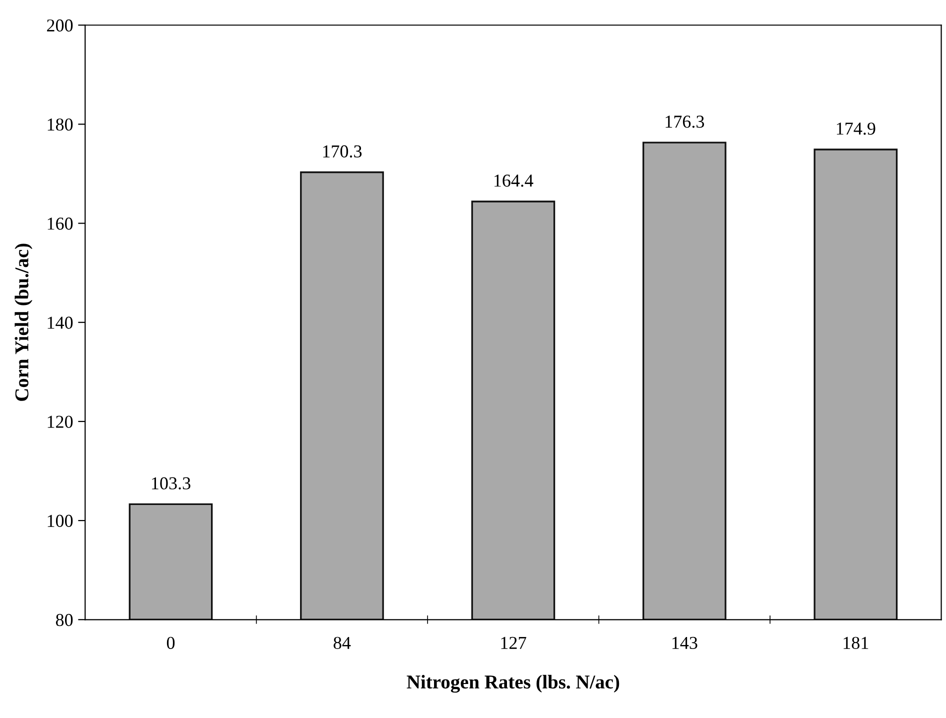 This screenshot has height=718, width=946. Describe the element at coordinates (342, 151) in the screenshot. I see `data-label: 170.3` at that location.